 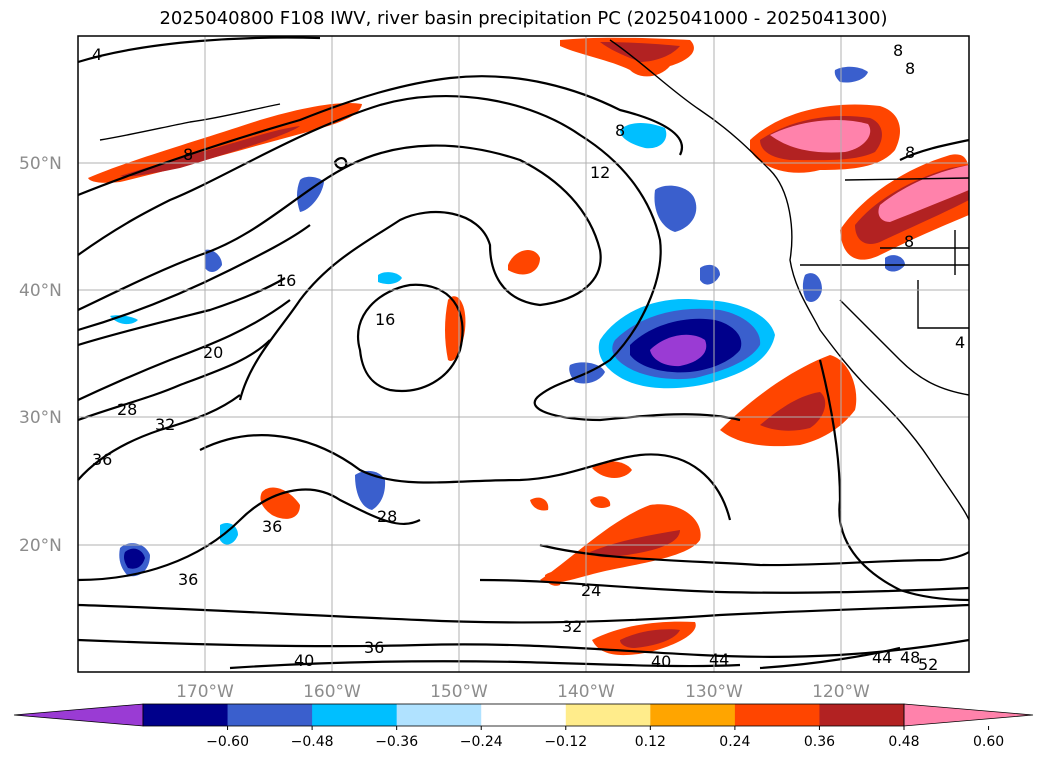 I want to click on colorbar-tick-label: 0.36, so click(x=819, y=742).